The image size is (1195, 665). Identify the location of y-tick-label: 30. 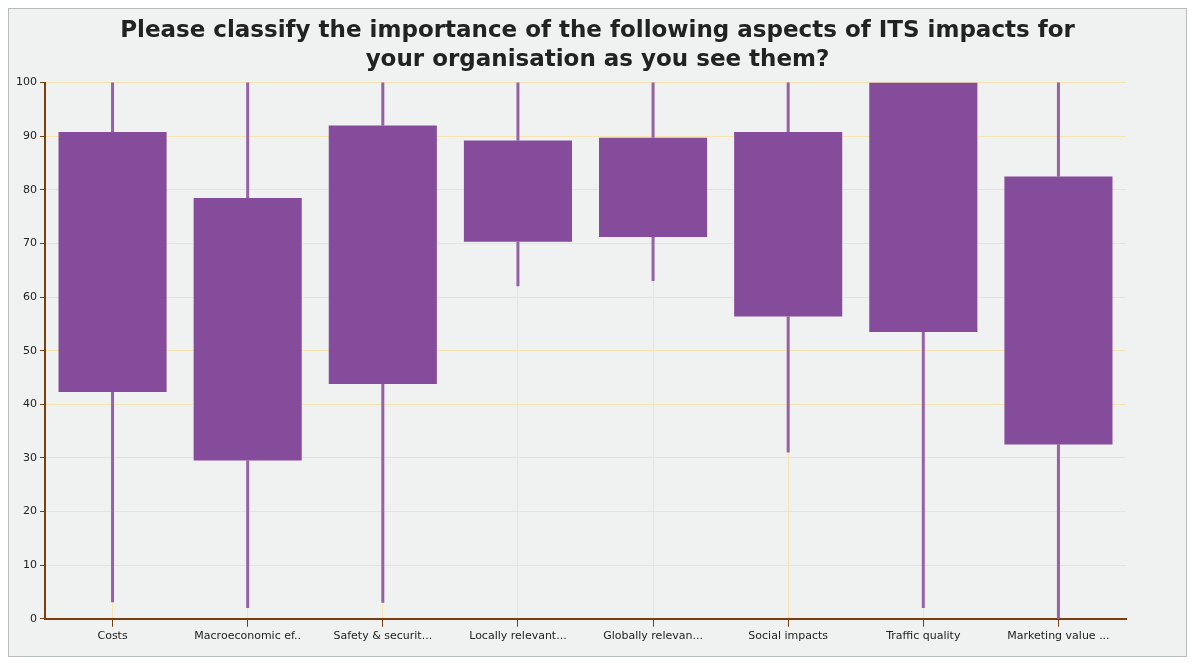
(30, 457).